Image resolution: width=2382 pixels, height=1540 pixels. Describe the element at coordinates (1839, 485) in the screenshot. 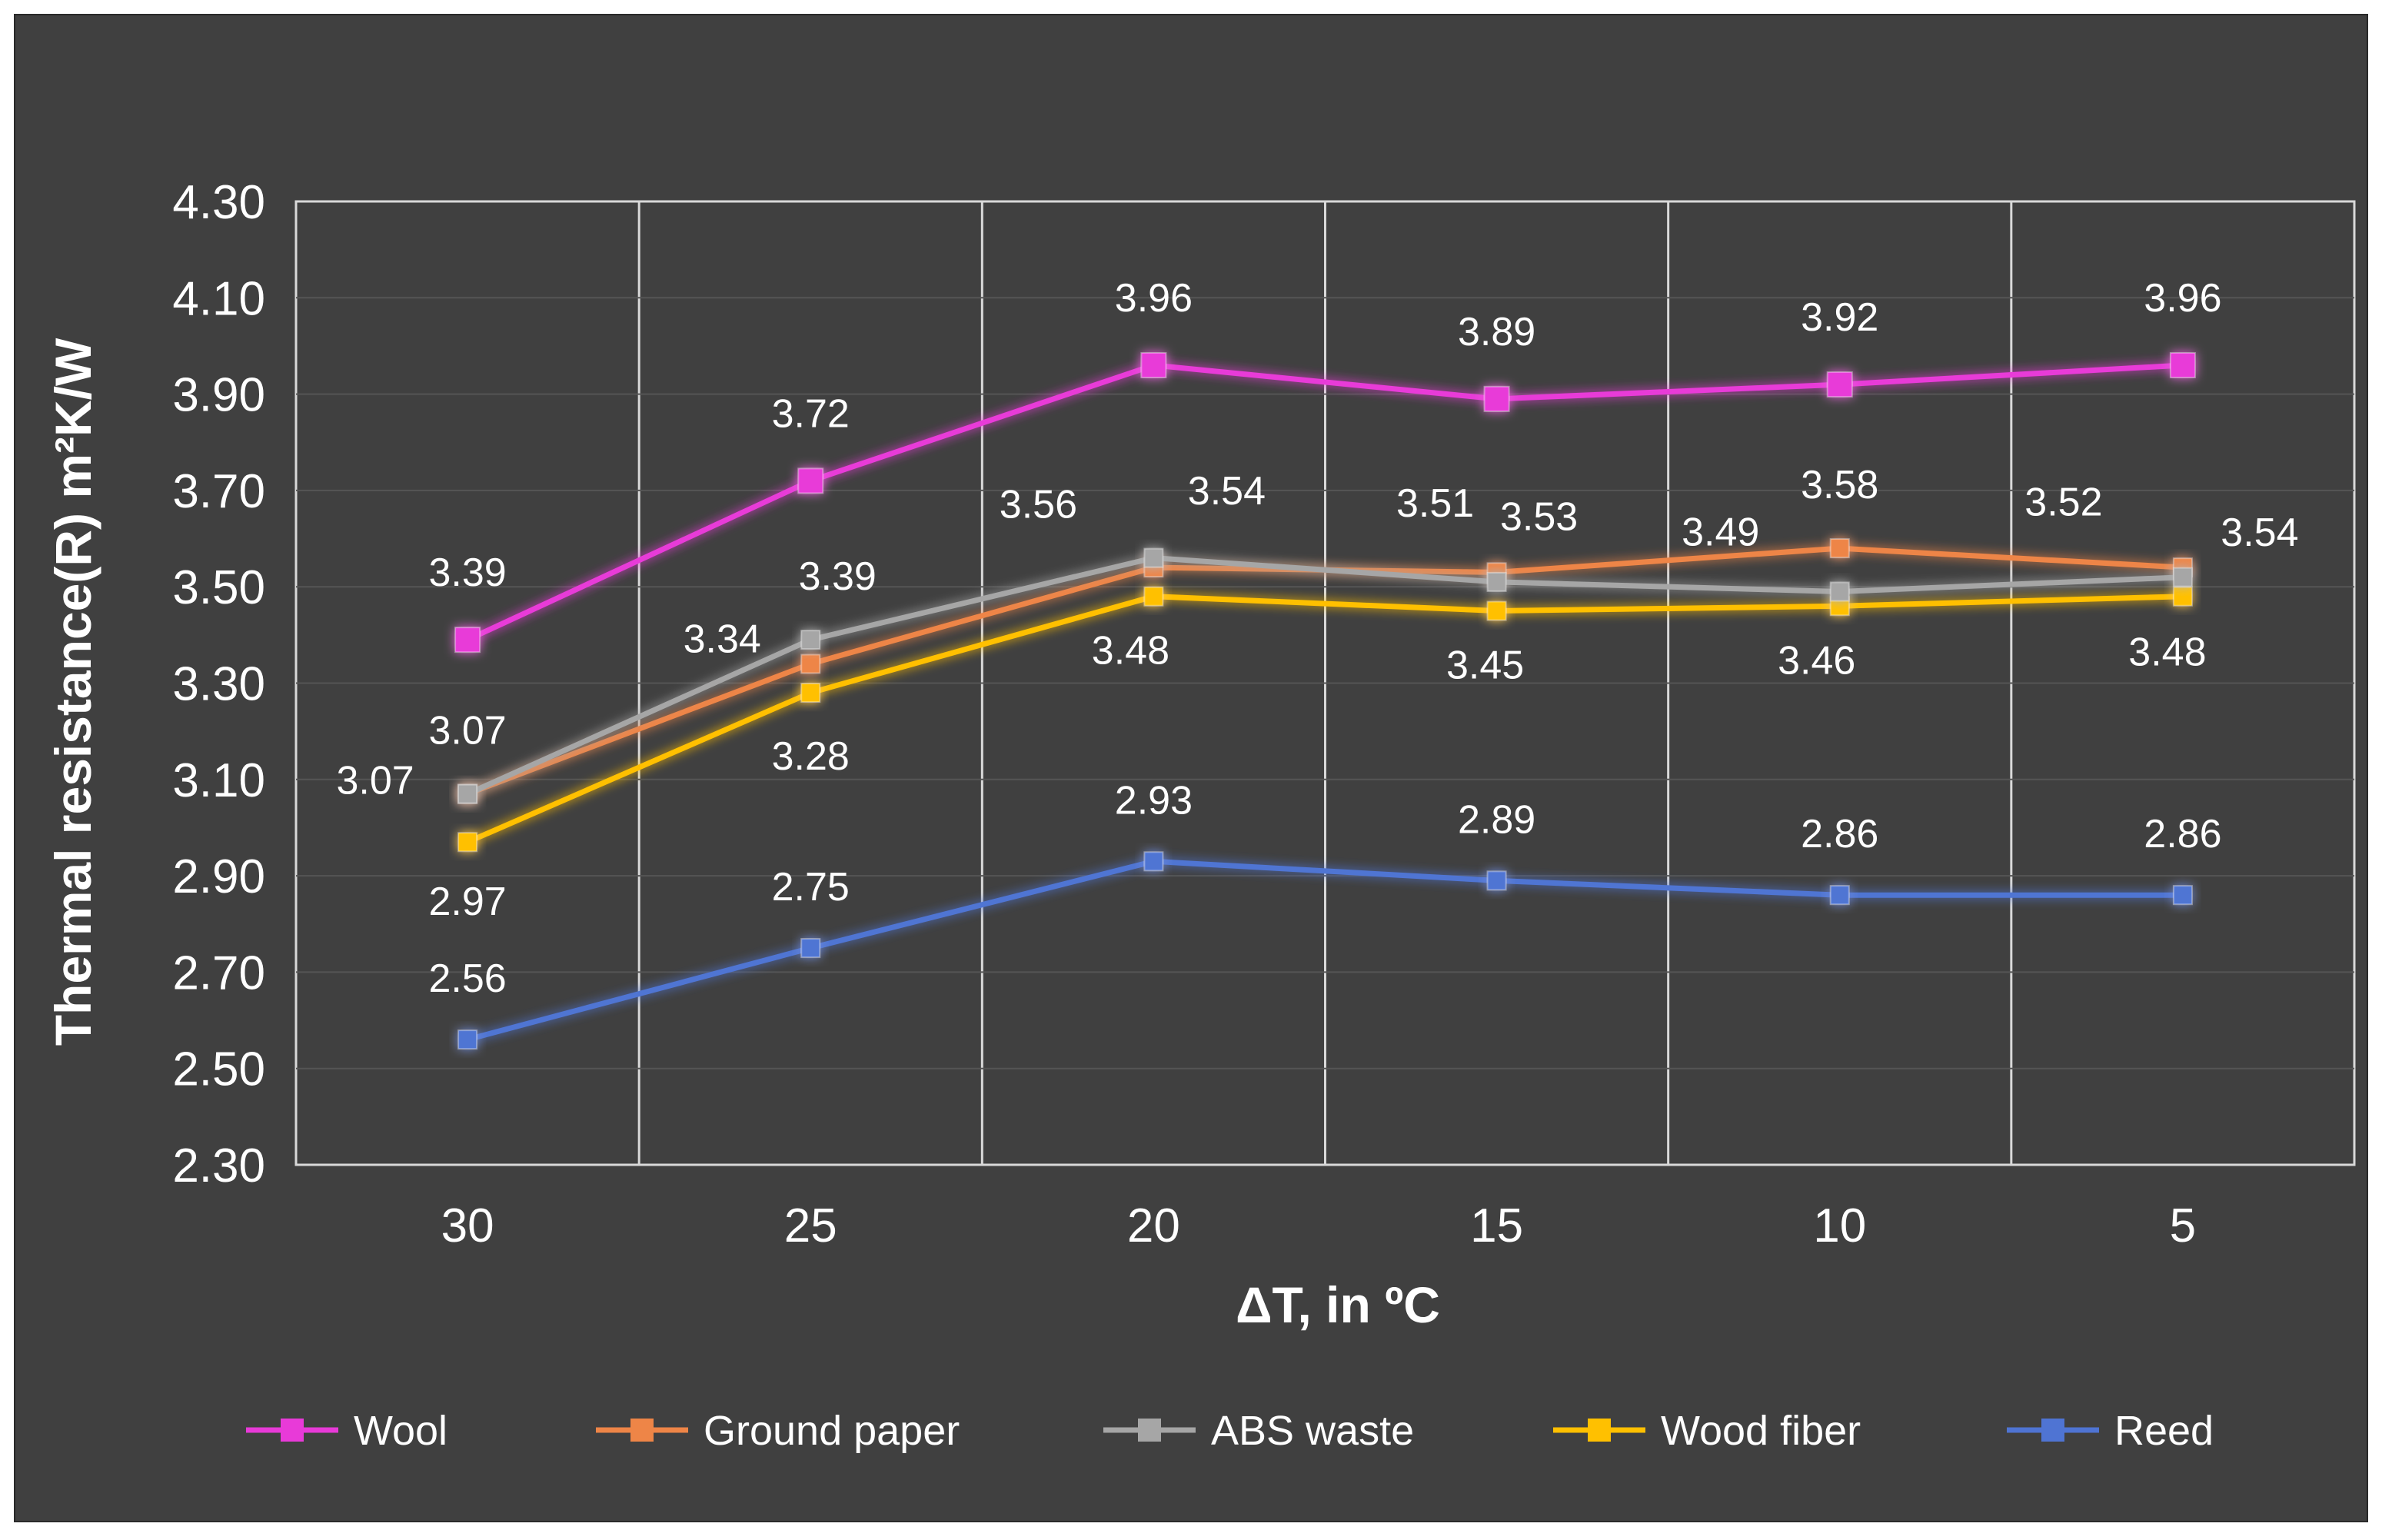

I see `data-label: 3.58` at that location.